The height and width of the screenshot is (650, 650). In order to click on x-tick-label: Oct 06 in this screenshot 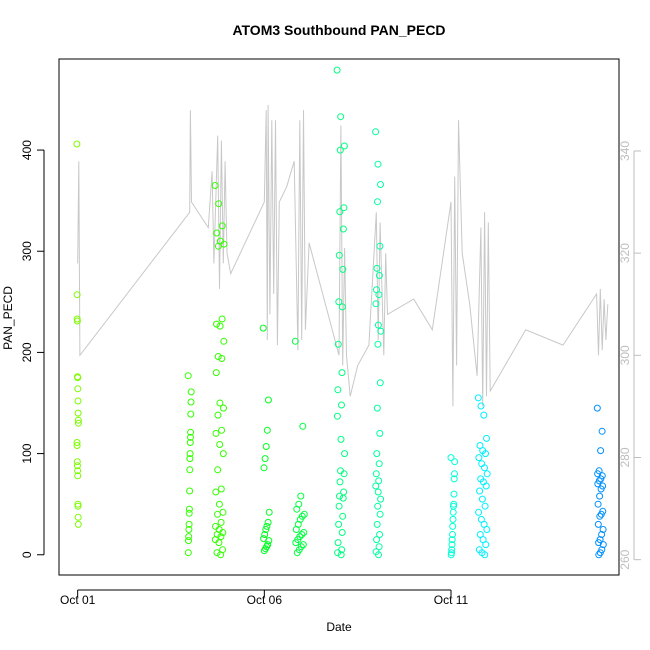, I will do `click(265, 600)`.